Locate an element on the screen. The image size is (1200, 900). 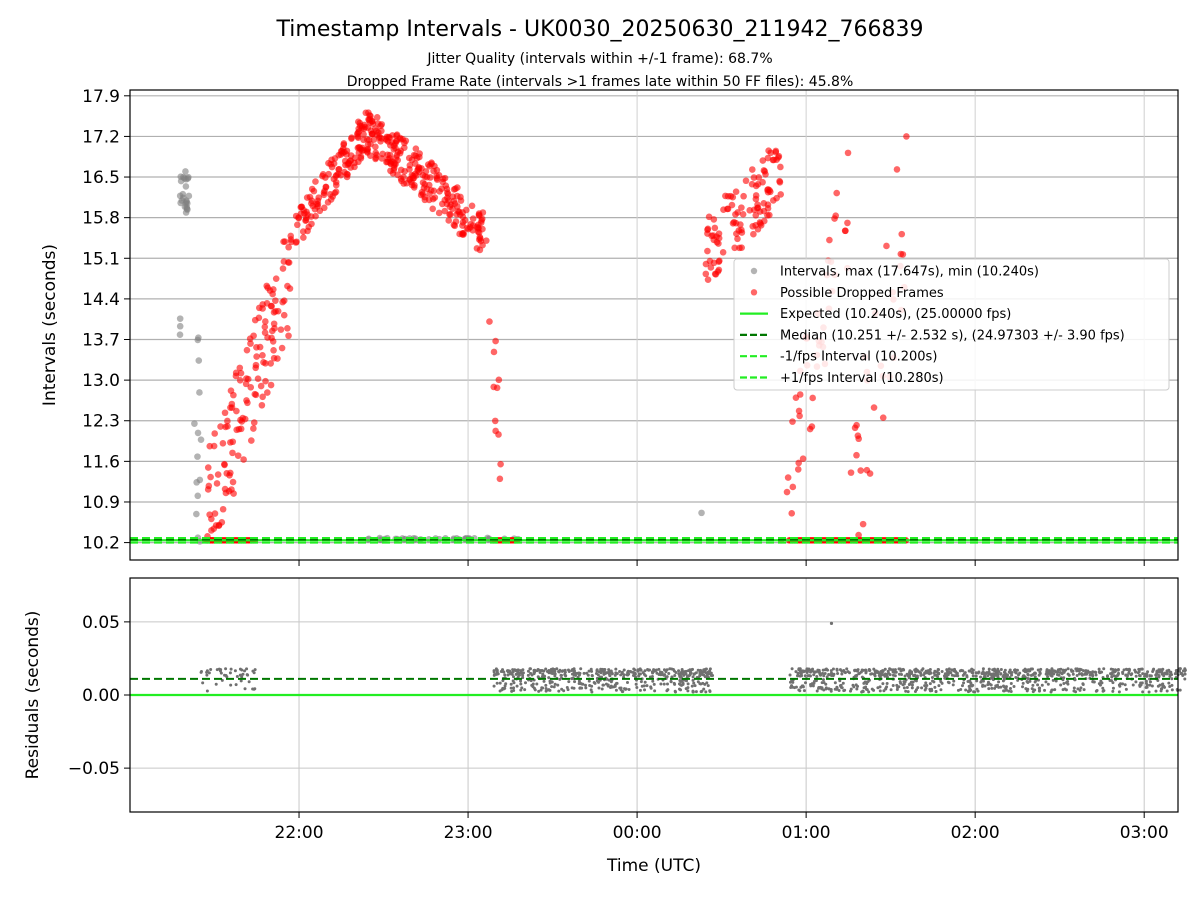
residuals-x-axis-label: Time (UTC) is located at coordinates (653, 866).